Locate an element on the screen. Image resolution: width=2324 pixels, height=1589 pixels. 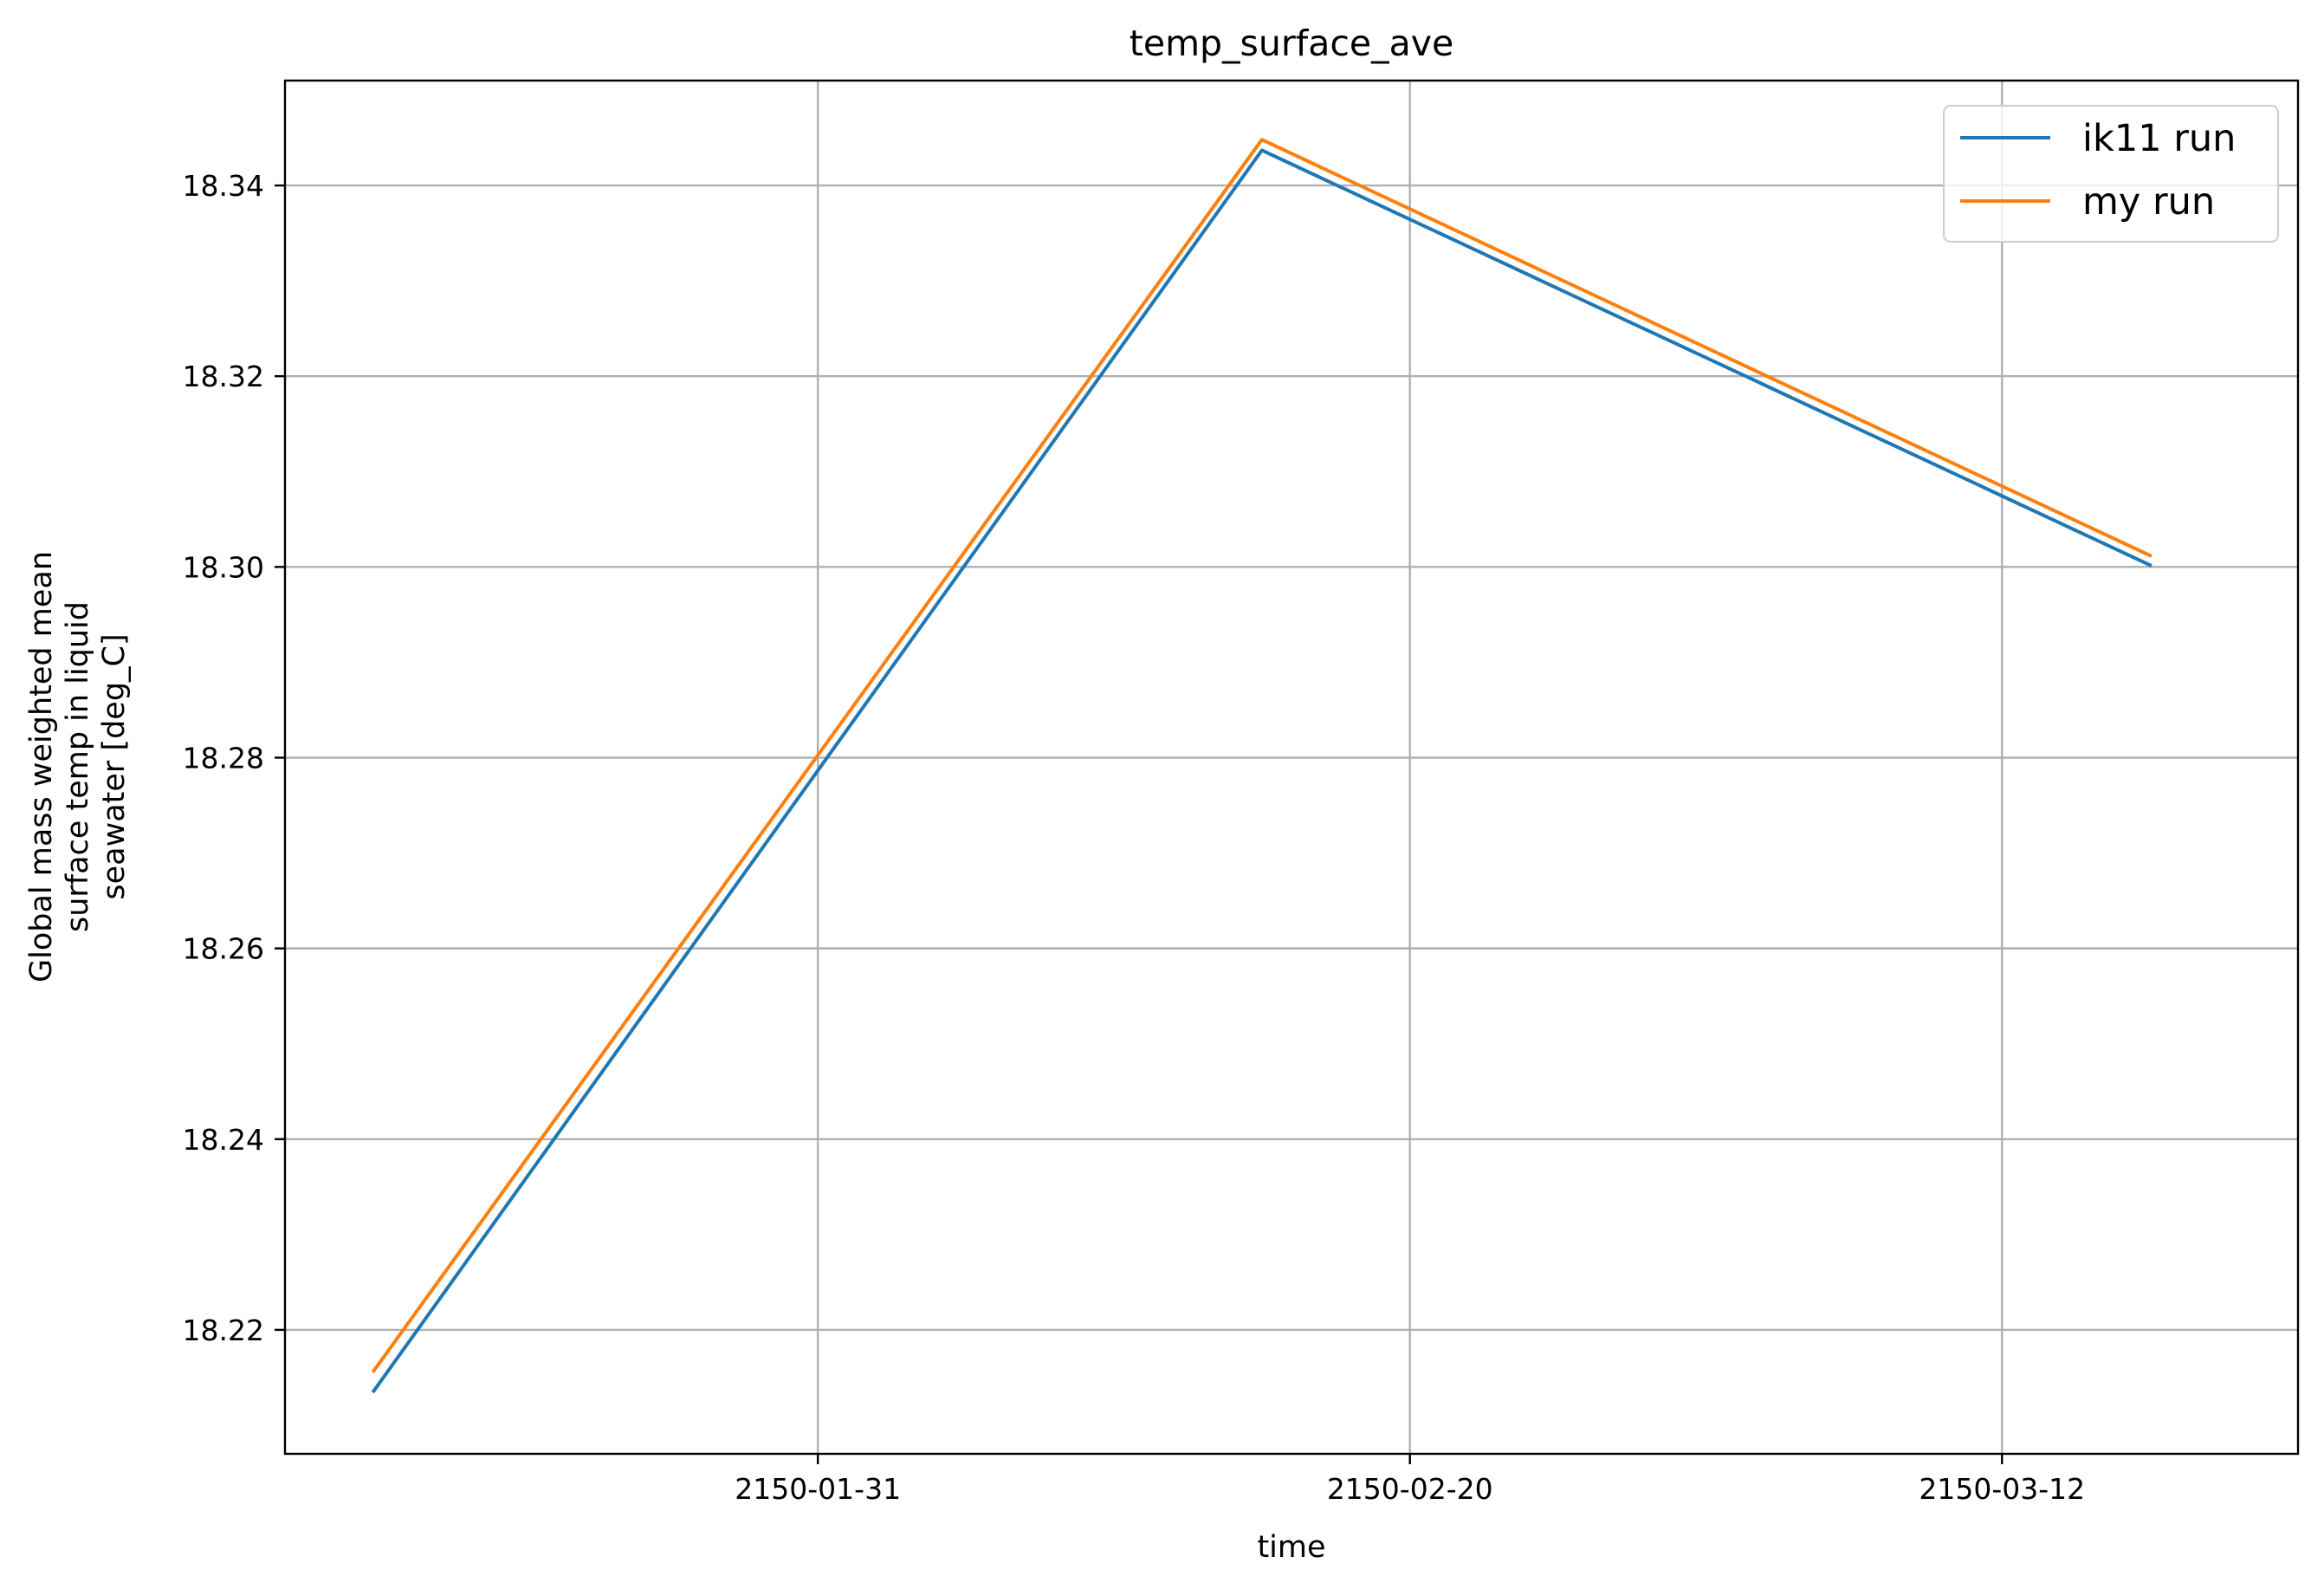
y-tick-label: 18.24 is located at coordinates (223, 1140).